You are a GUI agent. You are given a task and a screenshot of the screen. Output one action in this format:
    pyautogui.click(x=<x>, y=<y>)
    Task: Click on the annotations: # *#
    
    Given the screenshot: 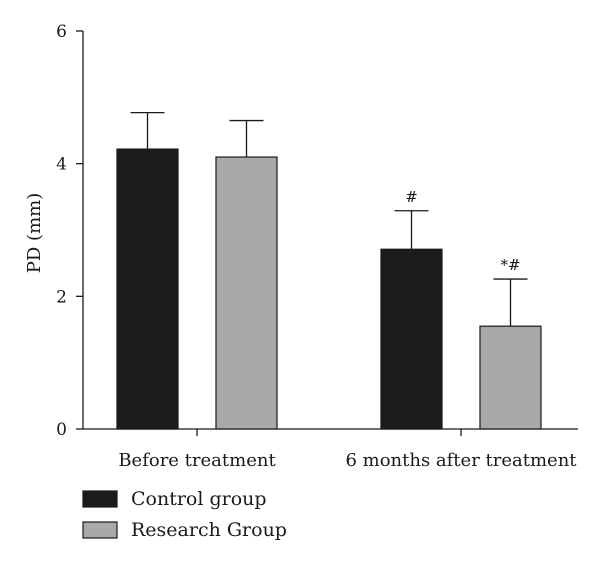 What is the action you would take?
    pyautogui.click(x=462, y=231)
    